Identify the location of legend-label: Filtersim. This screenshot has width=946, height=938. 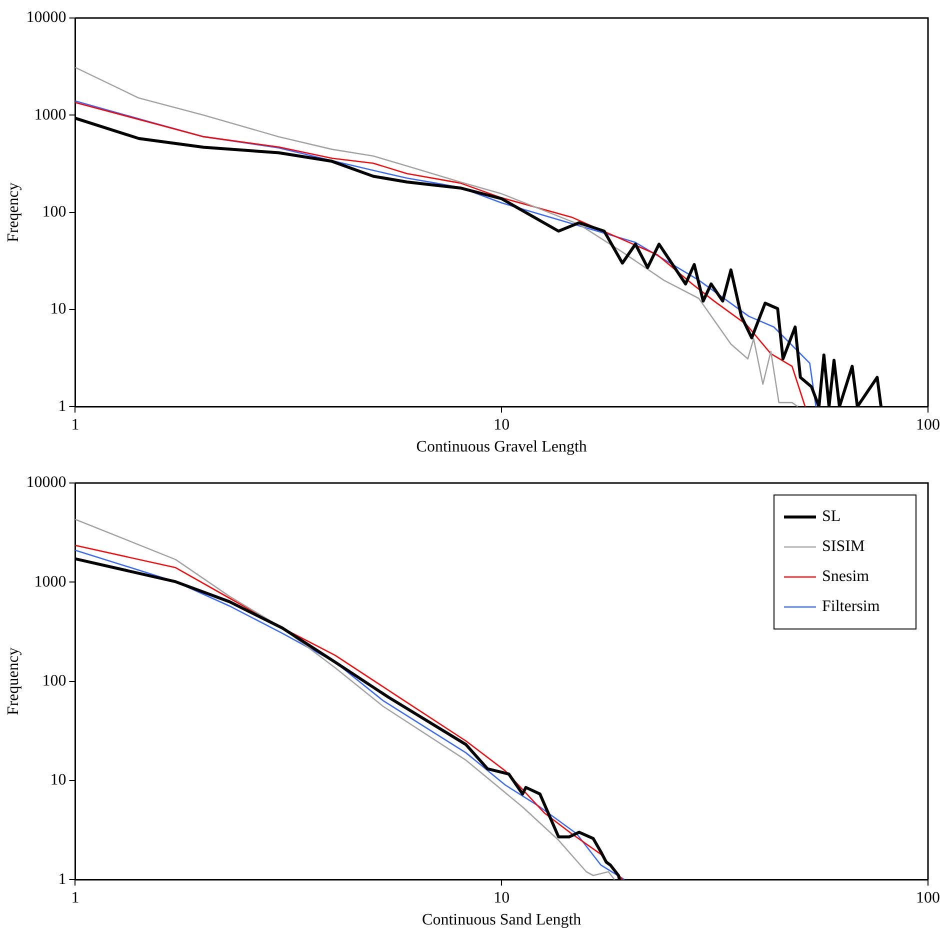
(851, 607).